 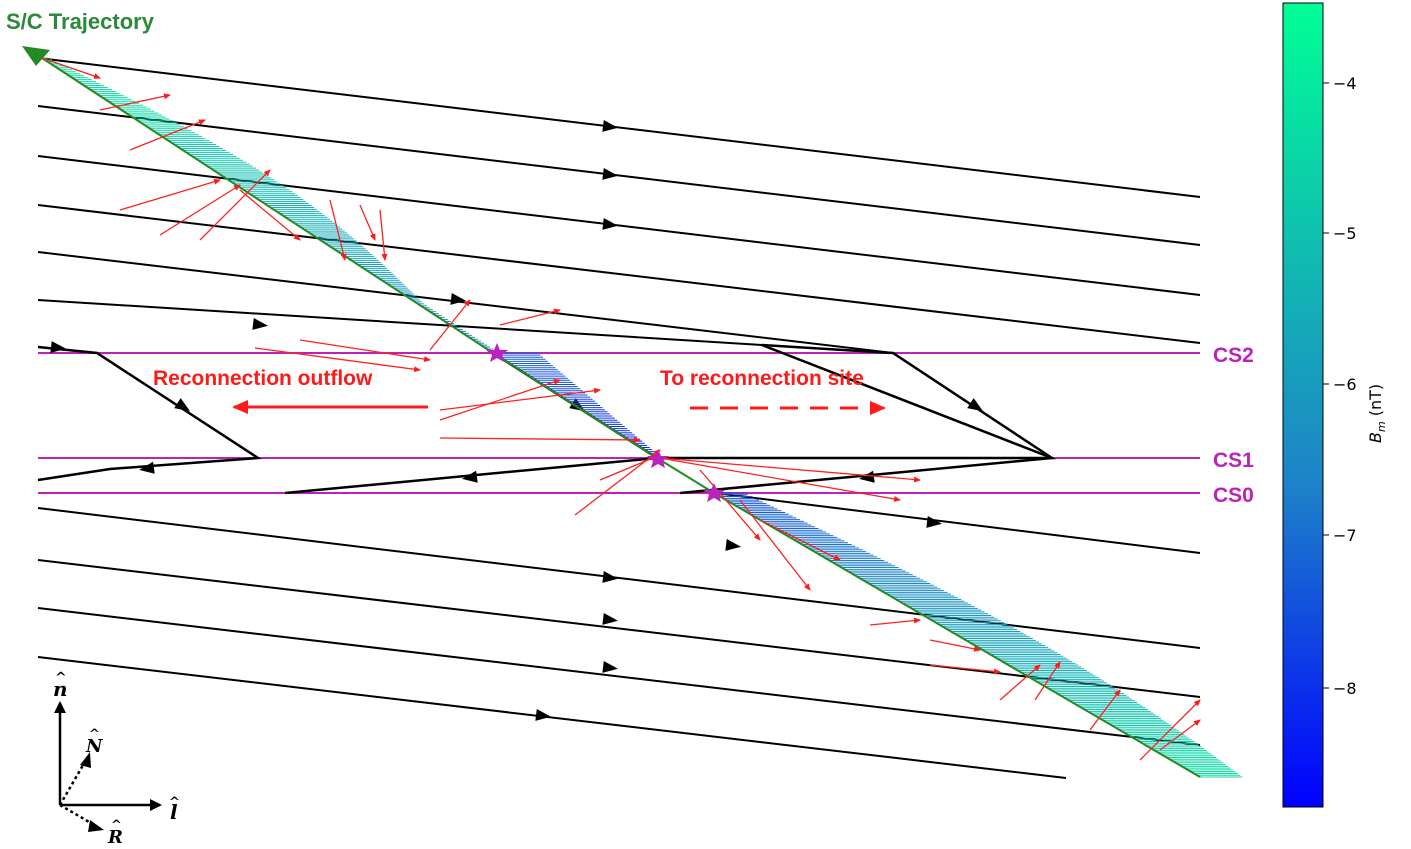 What do you see at coordinates (94, 734) in the screenshot?
I see `N-hat-caret: ^` at bounding box center [94, 734].